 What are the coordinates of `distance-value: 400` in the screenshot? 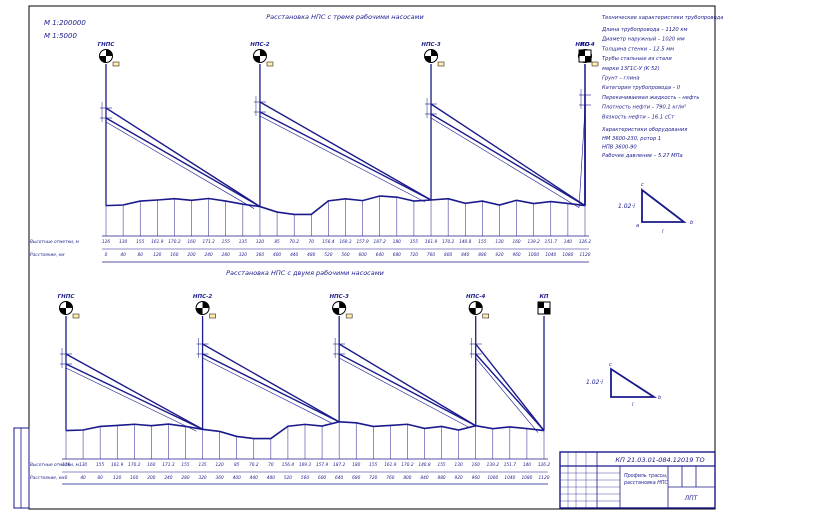 It's located at (237, 478).